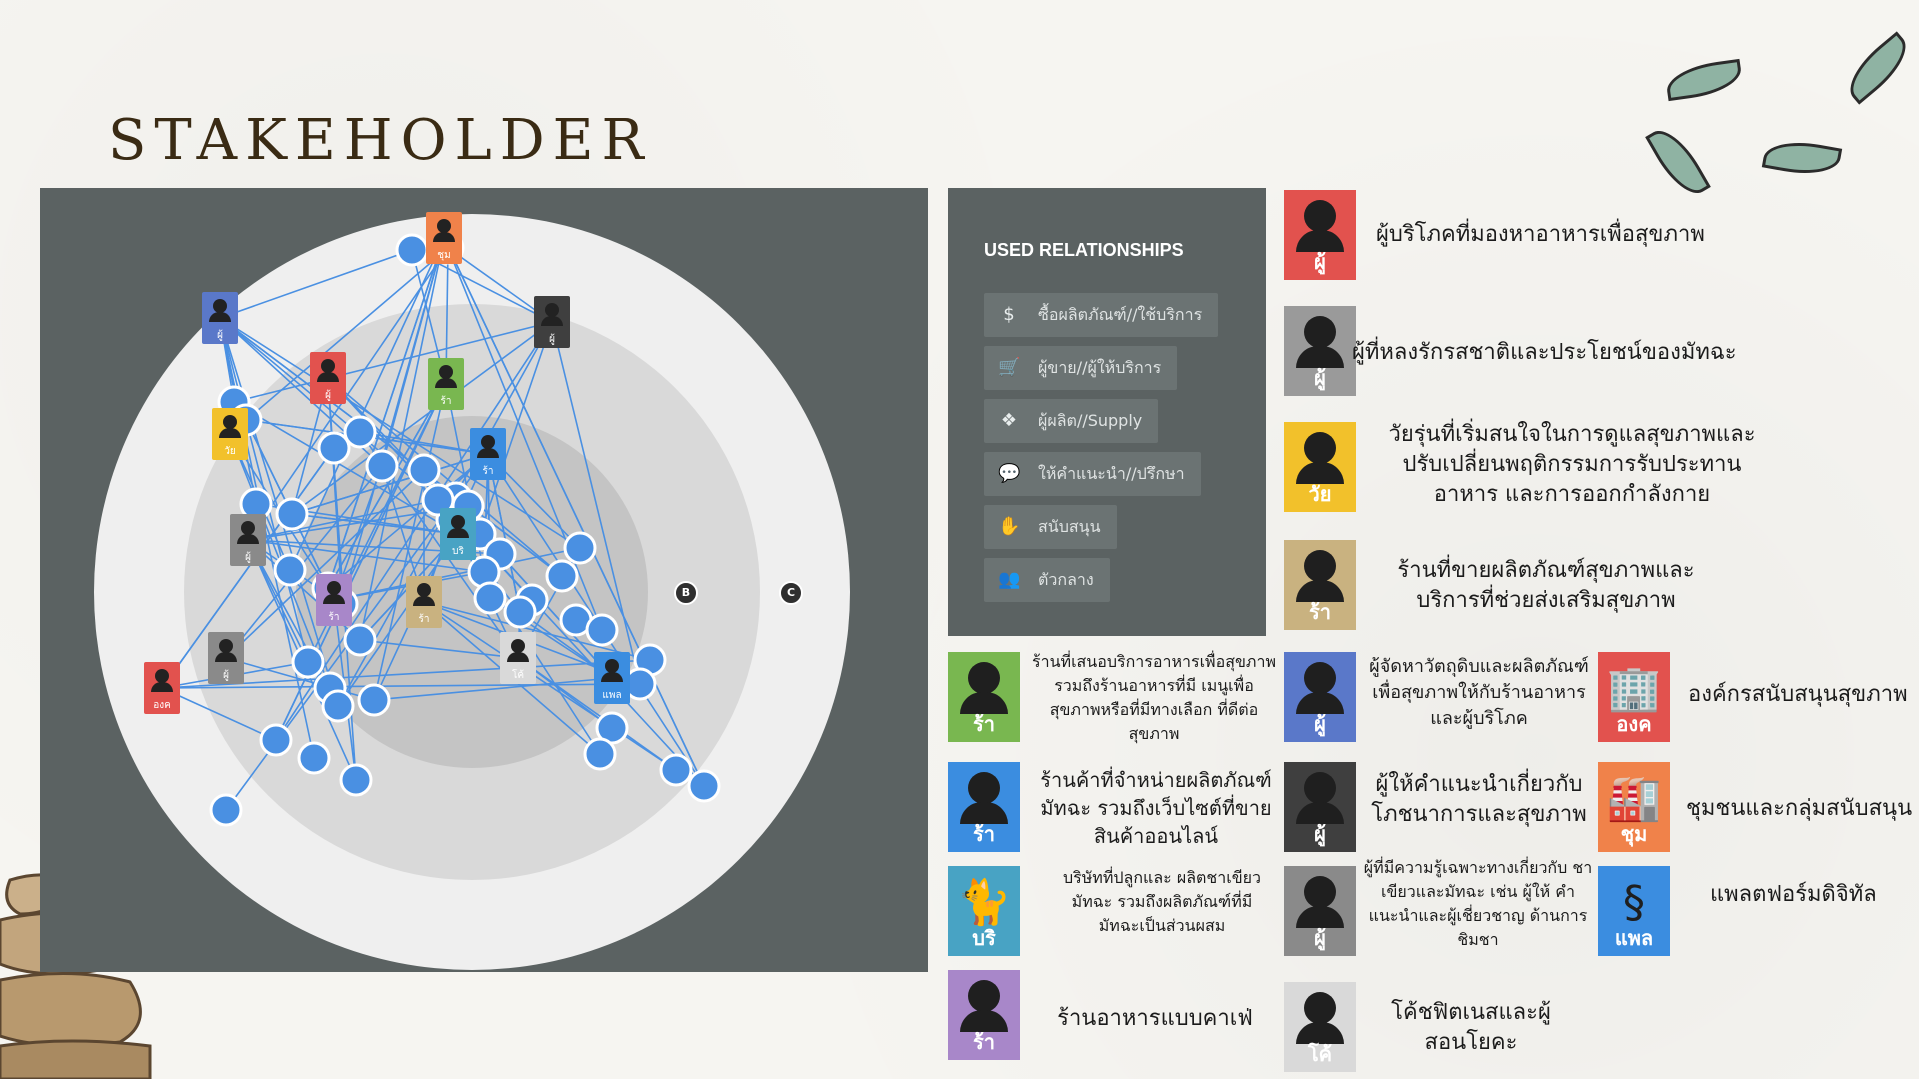 This screenshot has height=1079, width=1919. What do you see at coordinates (984, 1015) in the screenshot?
I see `legend-icon-cafe: ร้า` at bounding box center [984, 1015].